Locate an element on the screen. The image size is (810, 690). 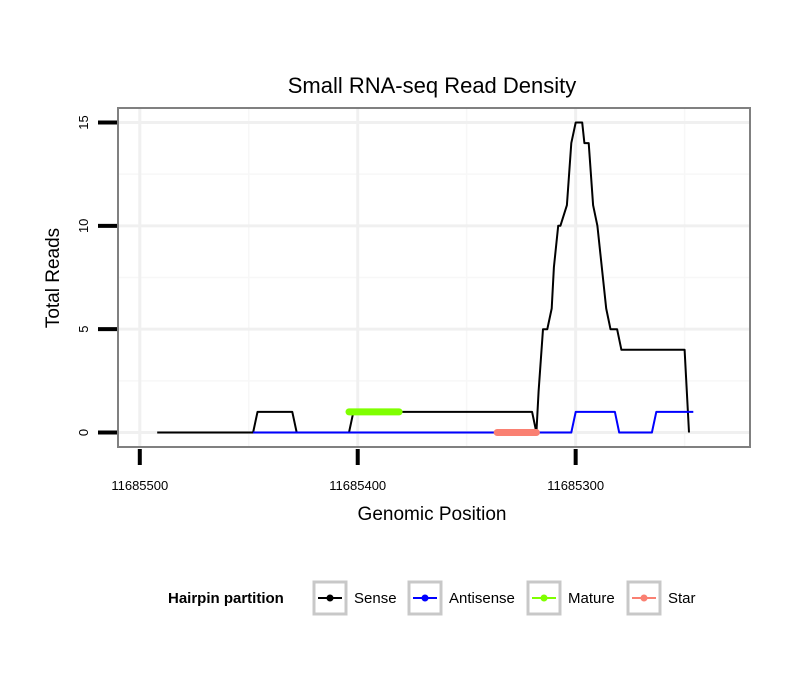
y-axis: 0 5 10 15 is located at coordinates (96, 275).